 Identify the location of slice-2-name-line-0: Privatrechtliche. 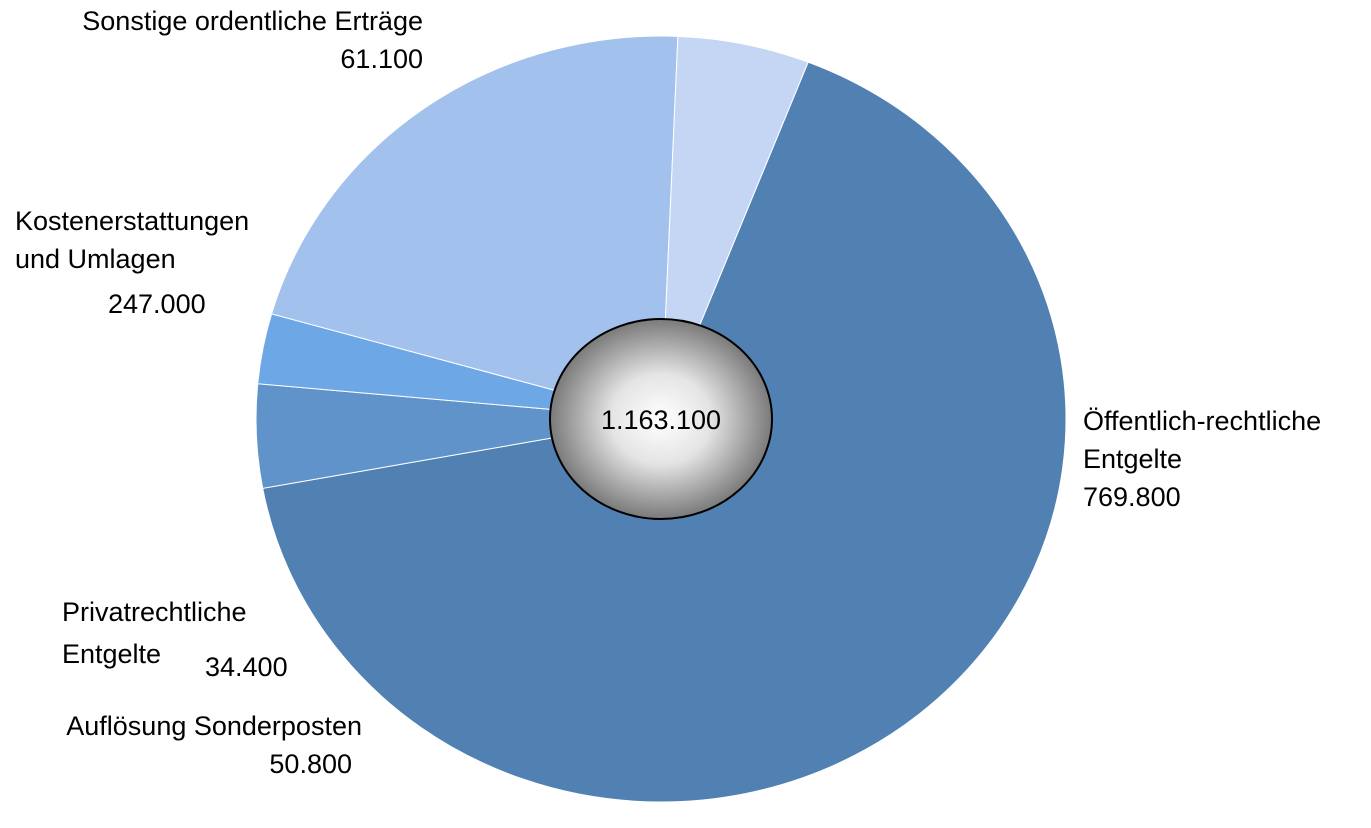
(154, 612).